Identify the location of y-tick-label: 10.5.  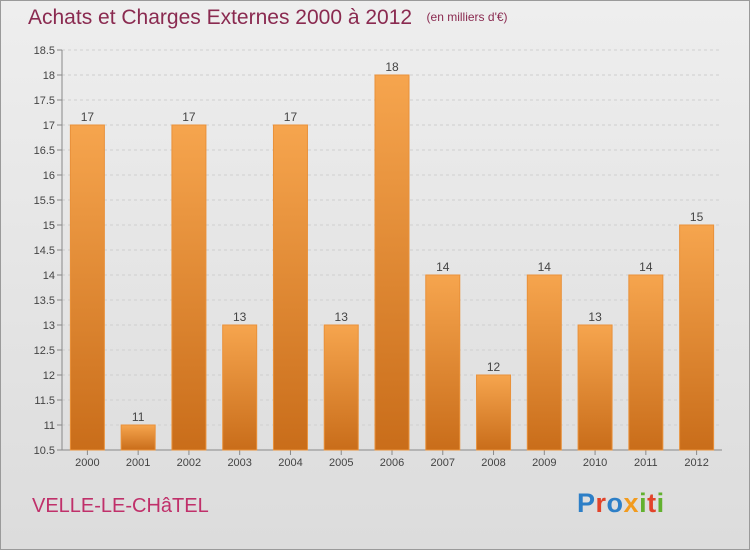
(44, 451).